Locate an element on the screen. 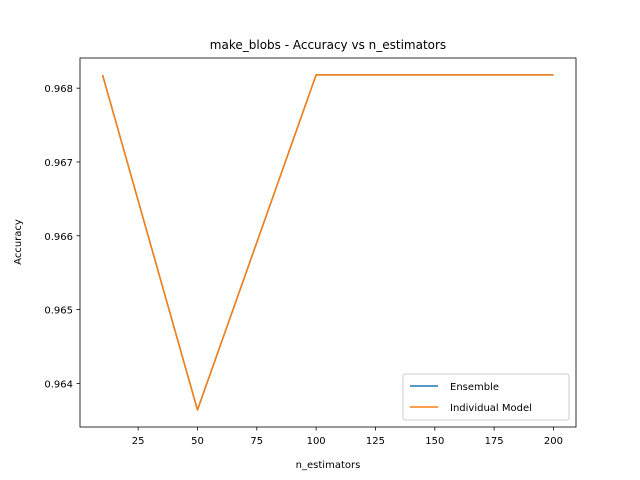 The width and height of the screenshot is (640, 480). x-tick-label: 100 is located at coordinates (316, 441).